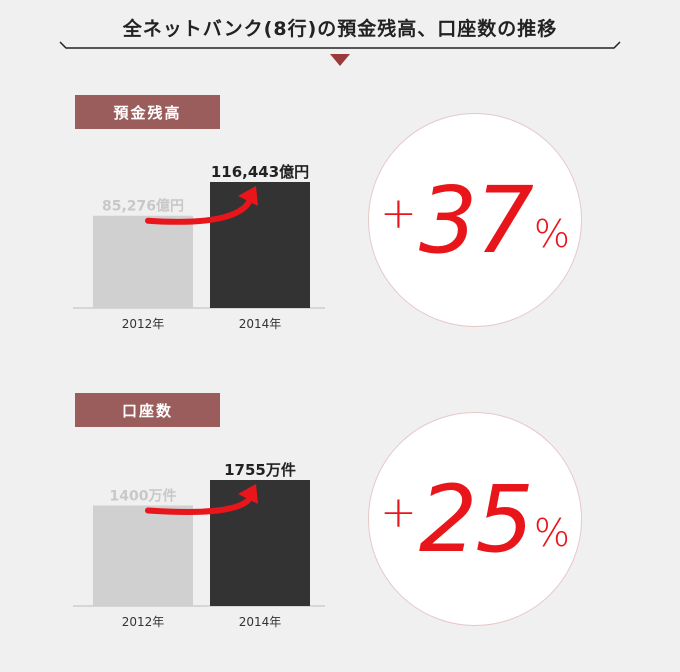 The width and height of the screenshot is (680, 672). I want to click on value-label: 1755万件, so click(260, 470).